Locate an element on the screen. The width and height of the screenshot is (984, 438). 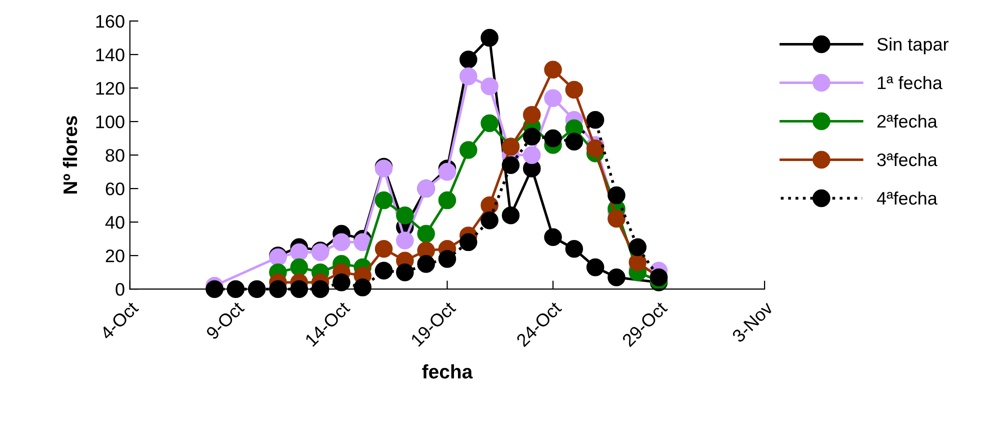
legend-label: 4ªfecha is located at coordinates (907, 198).